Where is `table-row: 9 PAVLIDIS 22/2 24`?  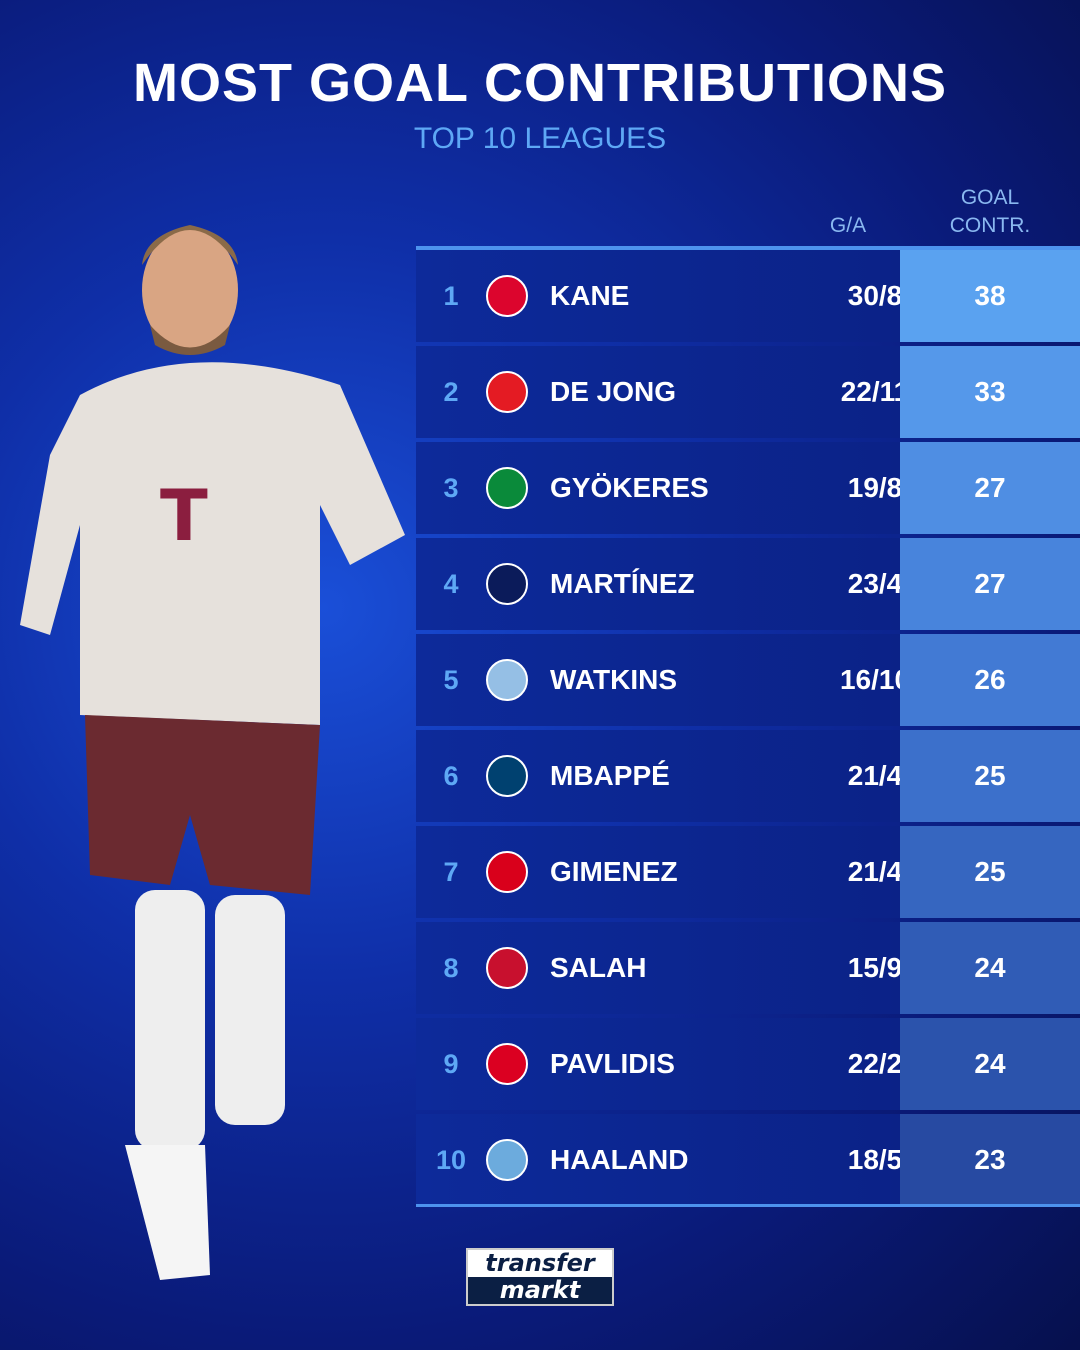
table-row: 9 PAVLIDIS 22/2 24 is located at coordinates (748, 1064).